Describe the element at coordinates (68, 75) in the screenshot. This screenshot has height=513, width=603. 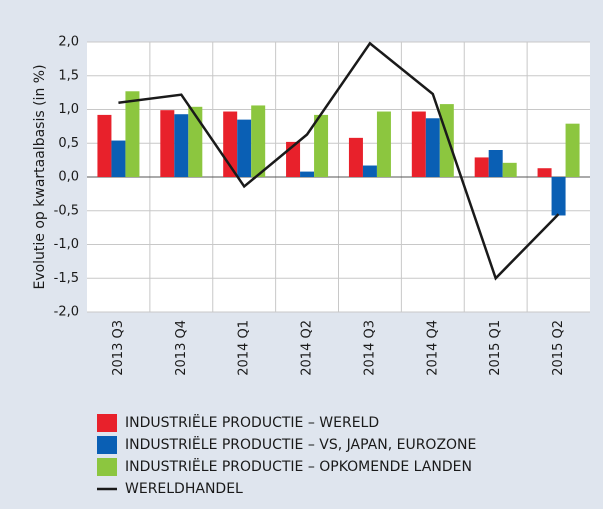
I see `y-tick-label: 1,5` at that location.